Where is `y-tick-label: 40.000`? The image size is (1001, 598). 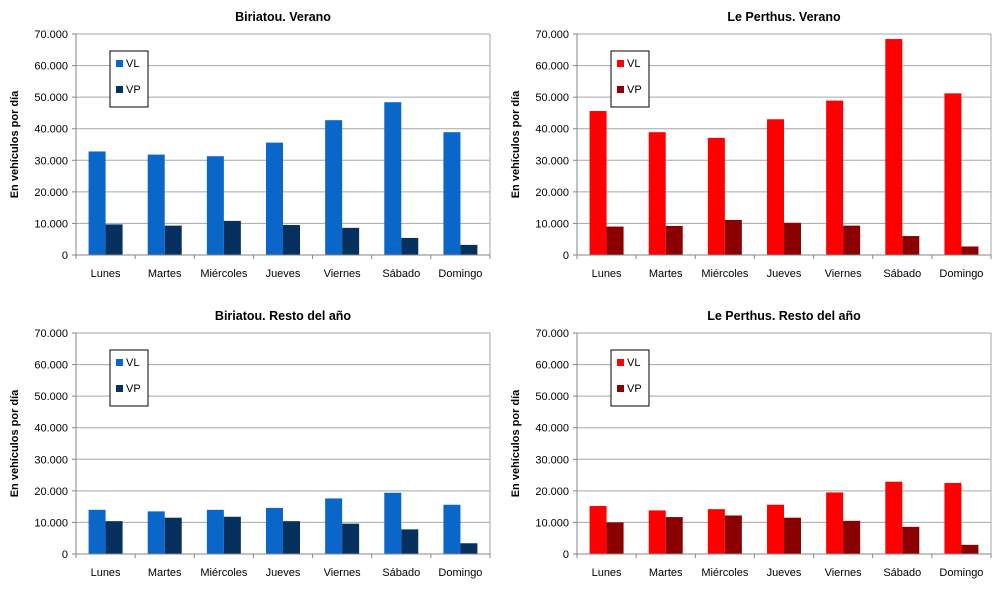 y-tick-label: 40.000 is located at coordinates (51, 130).